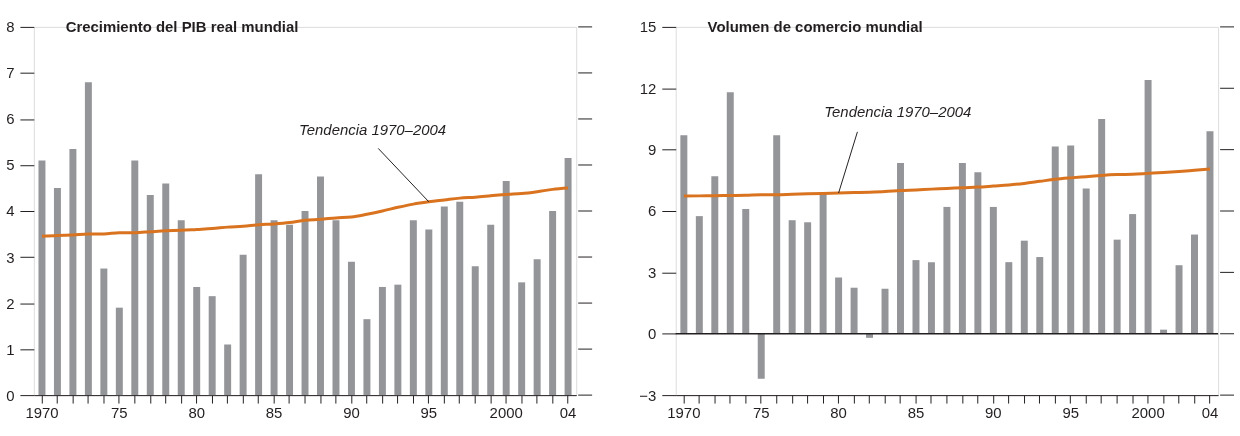 Image resolution: width=1240 pixels, height=436 pixels. I want to click on x-tick-label: 95, so click(429, 412).